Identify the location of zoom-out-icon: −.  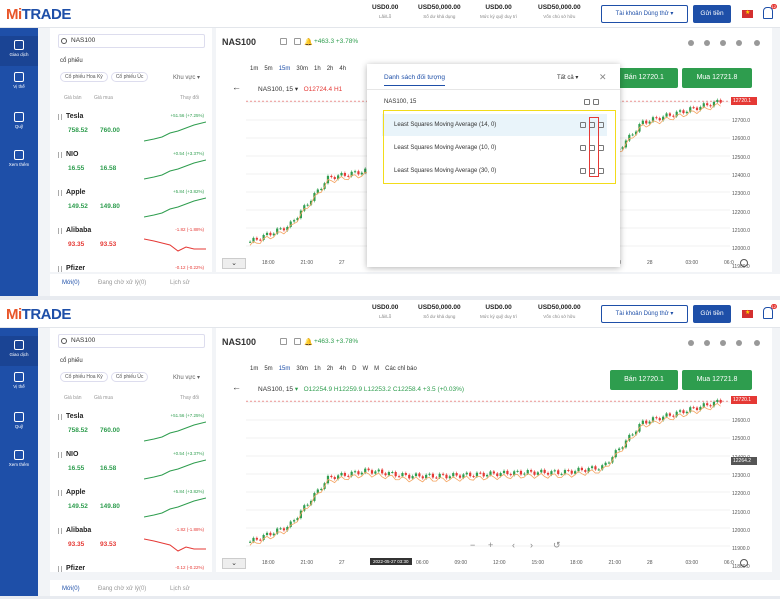
(473, 545).